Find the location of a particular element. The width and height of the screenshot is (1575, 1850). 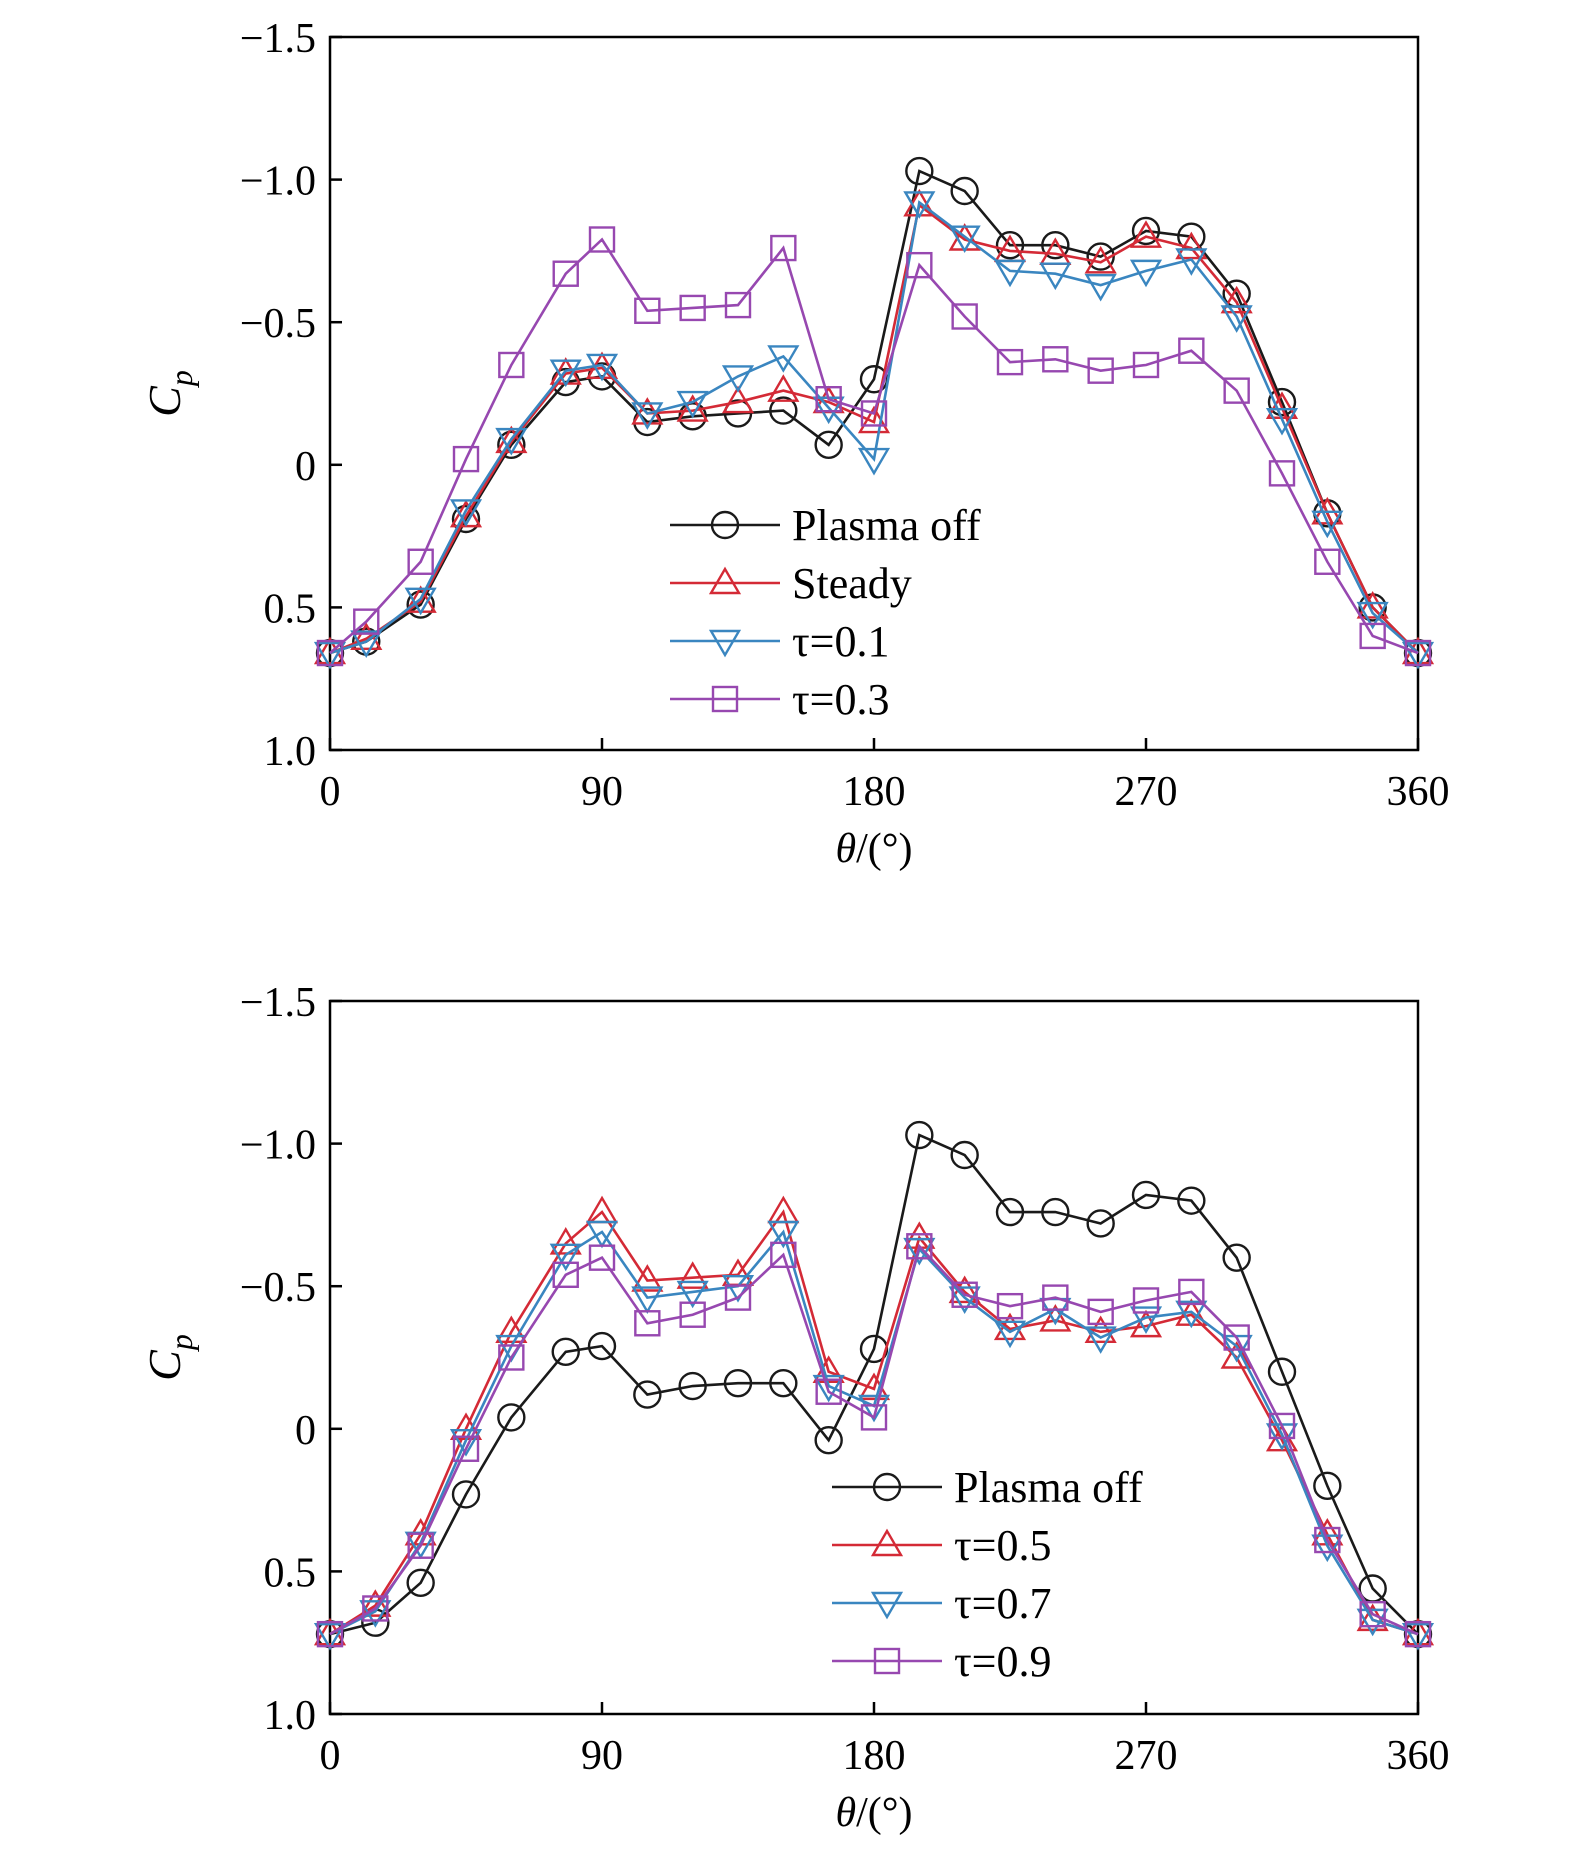

legend-label: Plasma off is located at coordinates (1048, 1487).